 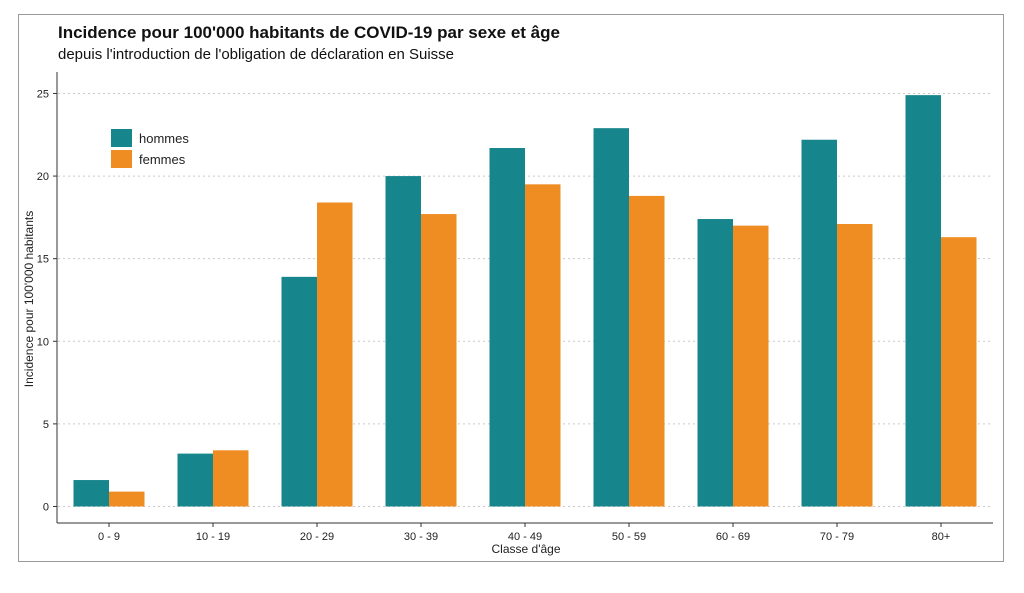 What do you see at coordinates (162, 159) in the screenshot?
I see `legend-label-femmes: femmes` at bounding box center [162, 159].